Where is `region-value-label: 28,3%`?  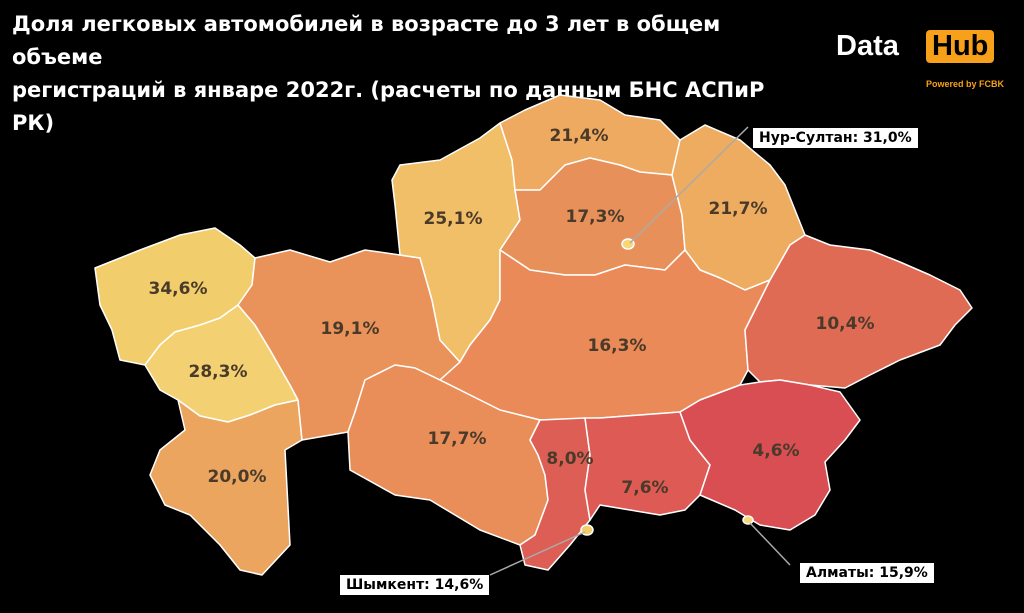
region-value-label: 28,3% is located at coordinates (218, 372).